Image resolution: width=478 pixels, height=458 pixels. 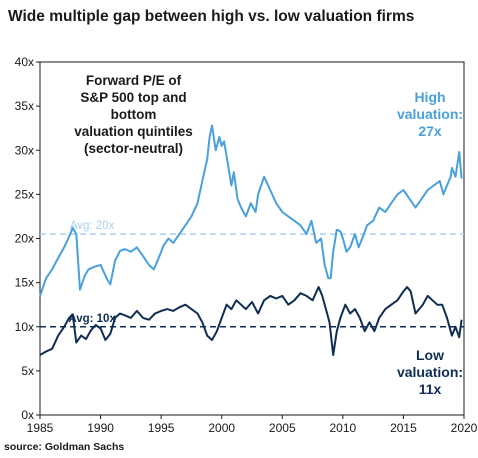 I want to click on x-tick-label: 1995, so click(x=161, y=428).